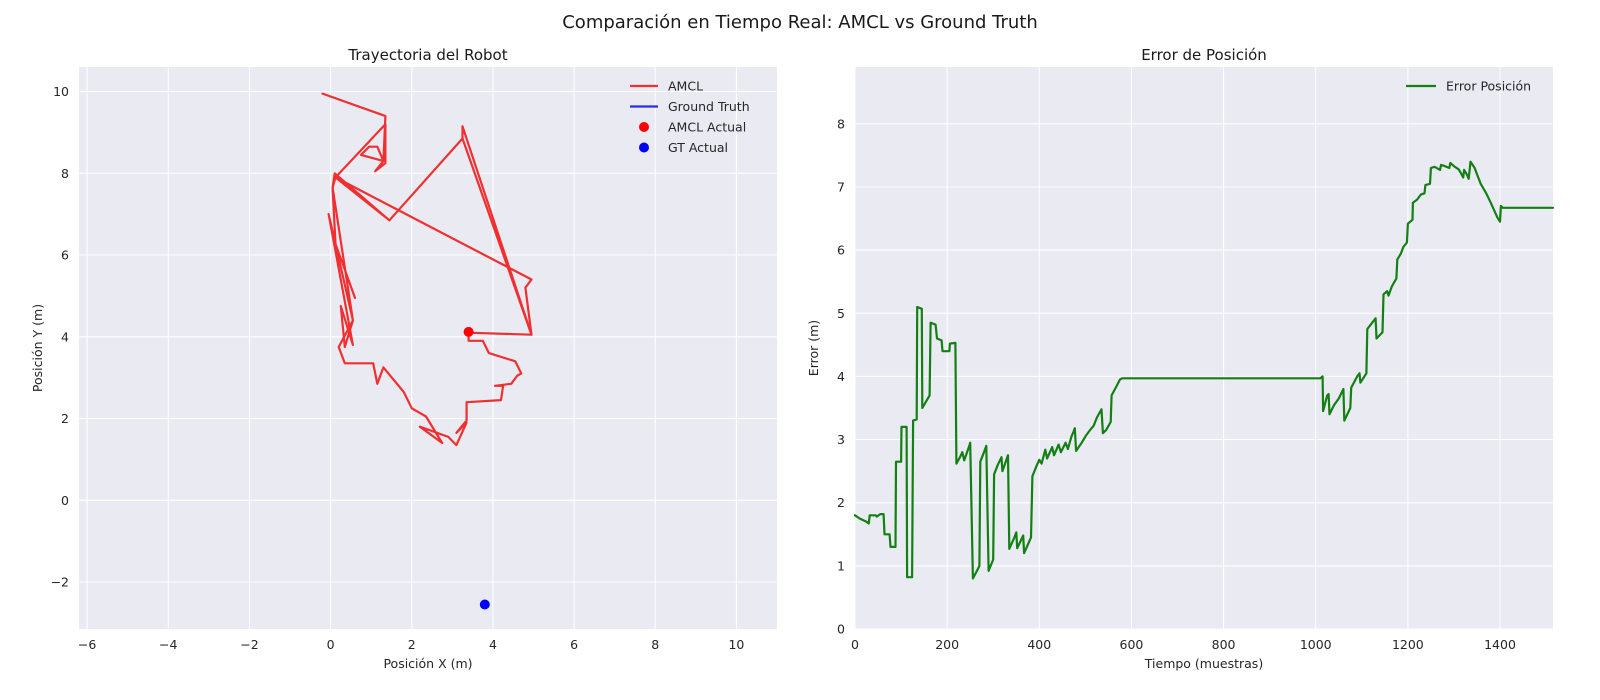  Describe the element at coordinates (484, 604) in the screenshot. I see `gt-actual-point` at that location.